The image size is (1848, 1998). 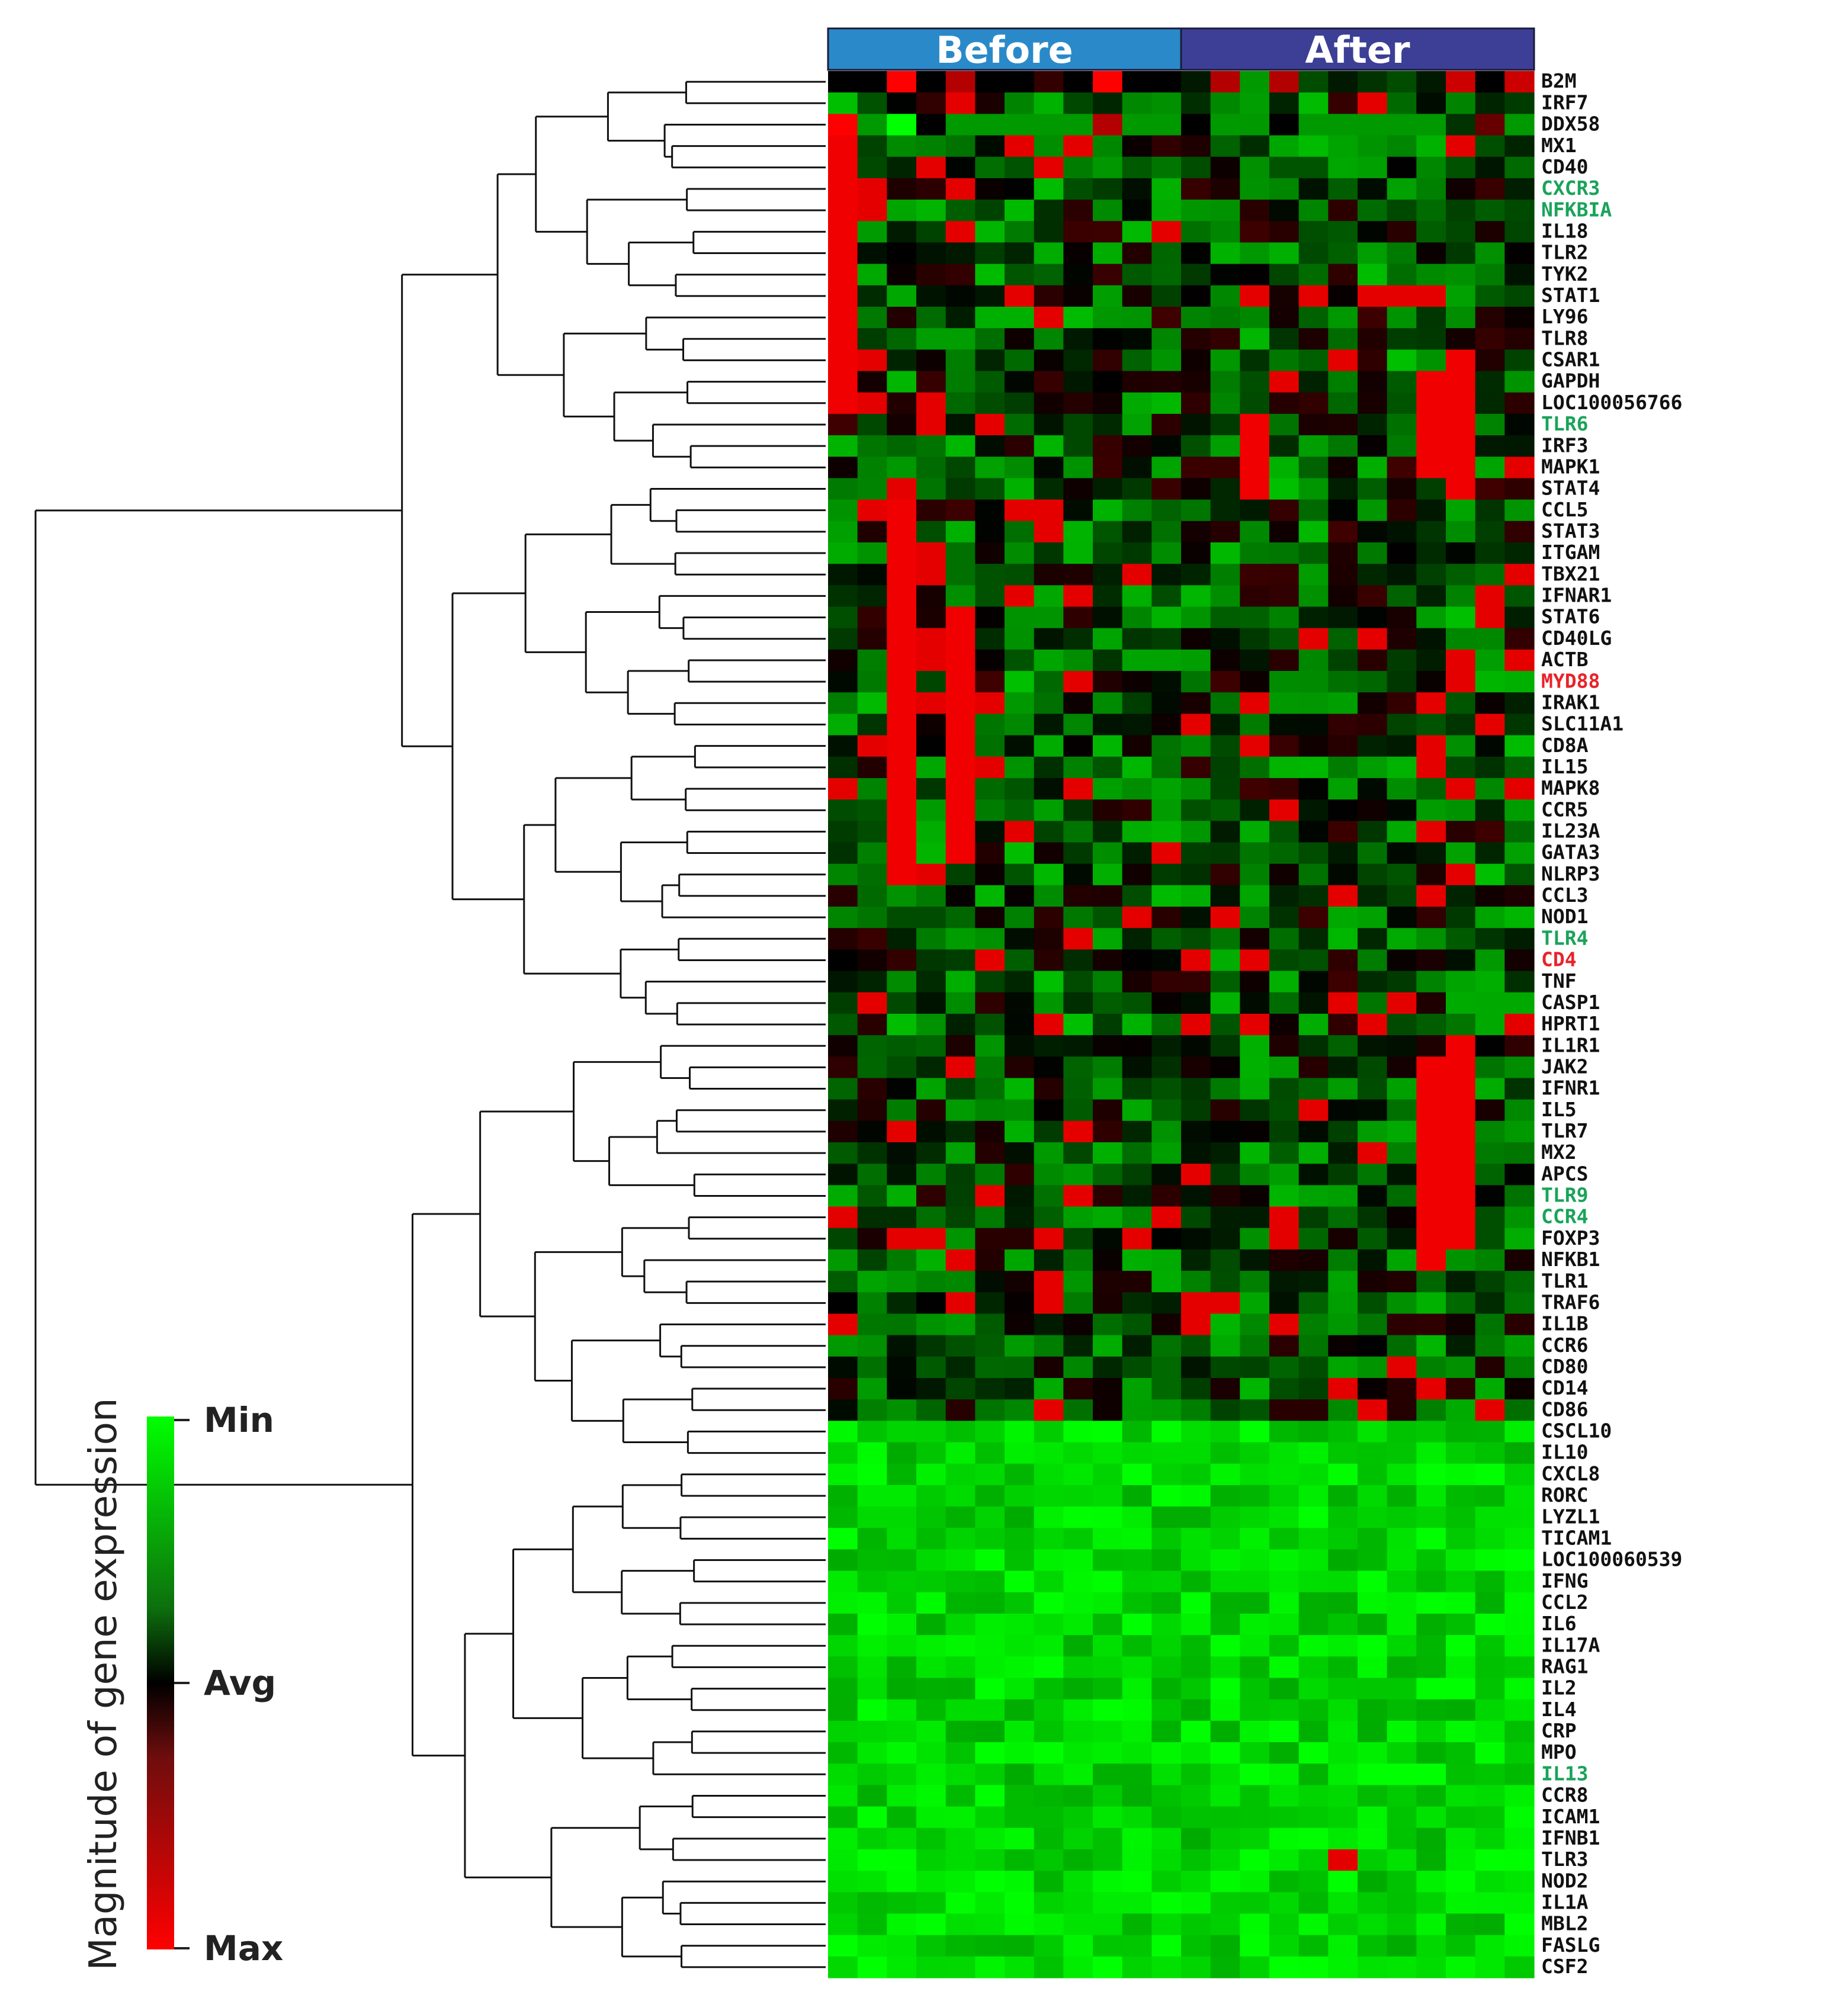 What do you see at coordinates (1564, 1881) in the screenshot?
I see `gene-label-nod2: NOD2` at bounding box center [1564, 1881].